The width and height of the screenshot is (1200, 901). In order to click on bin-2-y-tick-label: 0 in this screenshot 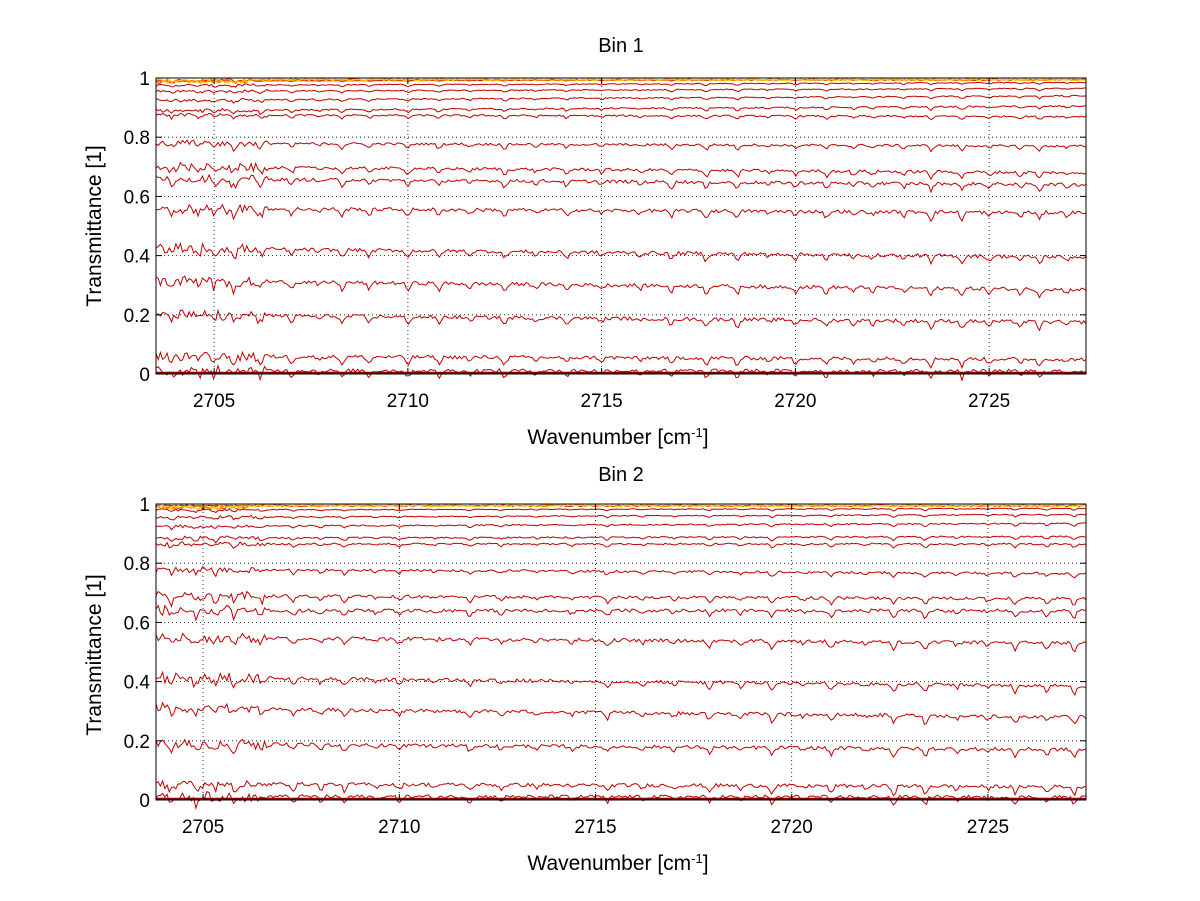, I will do `click(144, 801)`.